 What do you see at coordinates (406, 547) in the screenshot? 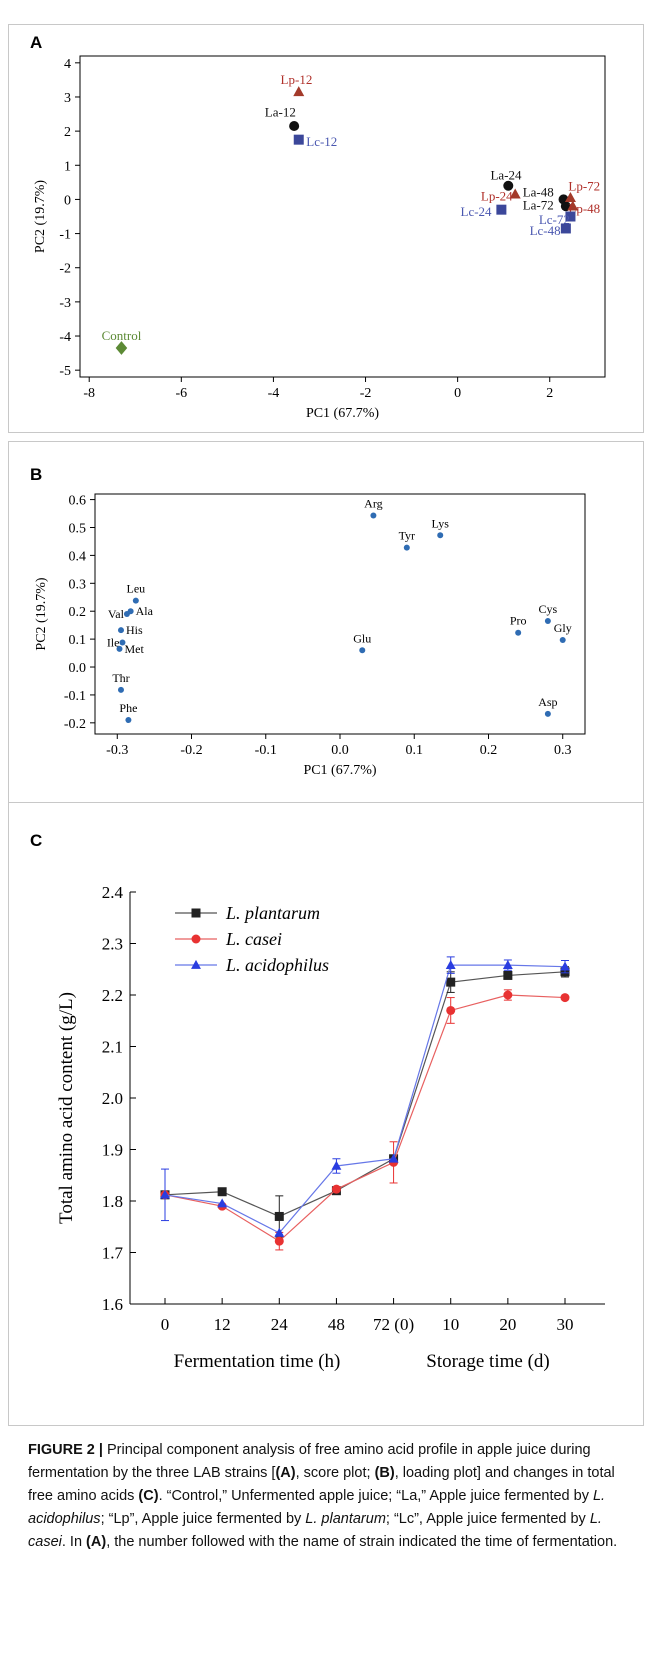
I see `loading-point-tyr` at bounding box center [406, 547].